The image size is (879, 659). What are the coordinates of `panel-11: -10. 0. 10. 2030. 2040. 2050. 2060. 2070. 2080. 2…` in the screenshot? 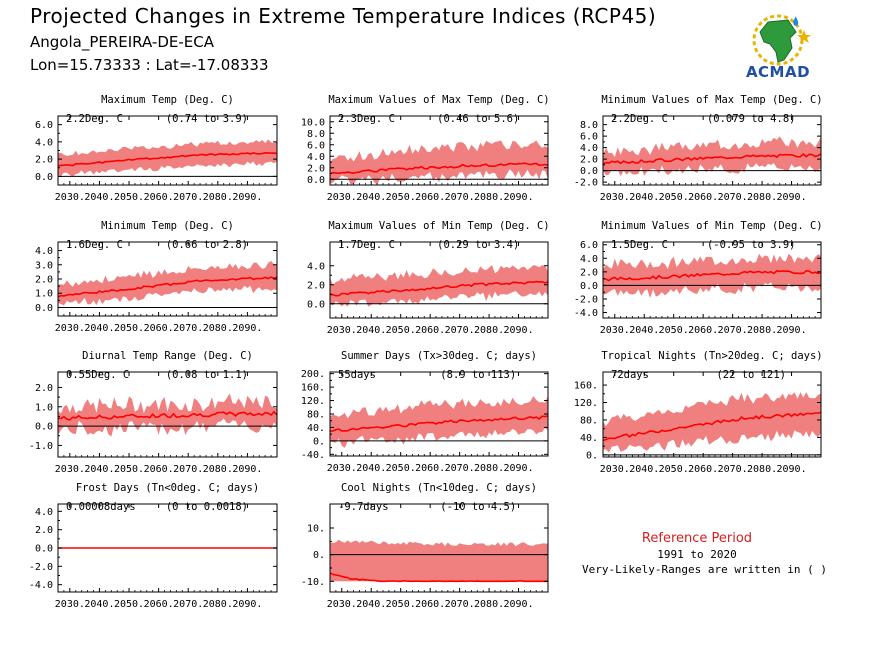 It's located at (425, 546).